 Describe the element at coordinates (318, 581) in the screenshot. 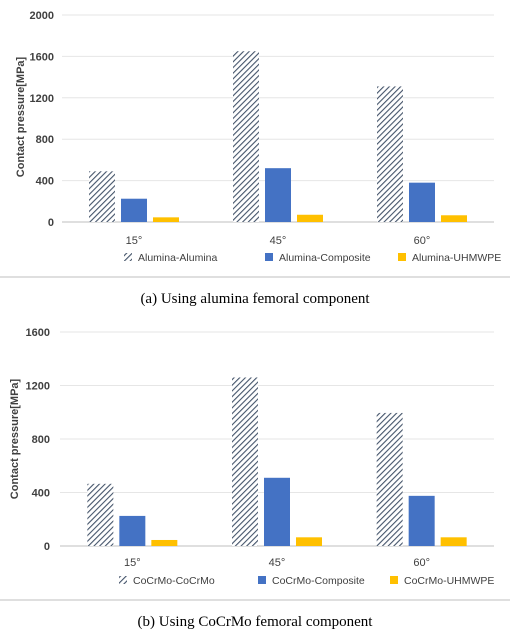

I see `chart-cocrmo-legend-label: CoCrMo-Composite` at that location.